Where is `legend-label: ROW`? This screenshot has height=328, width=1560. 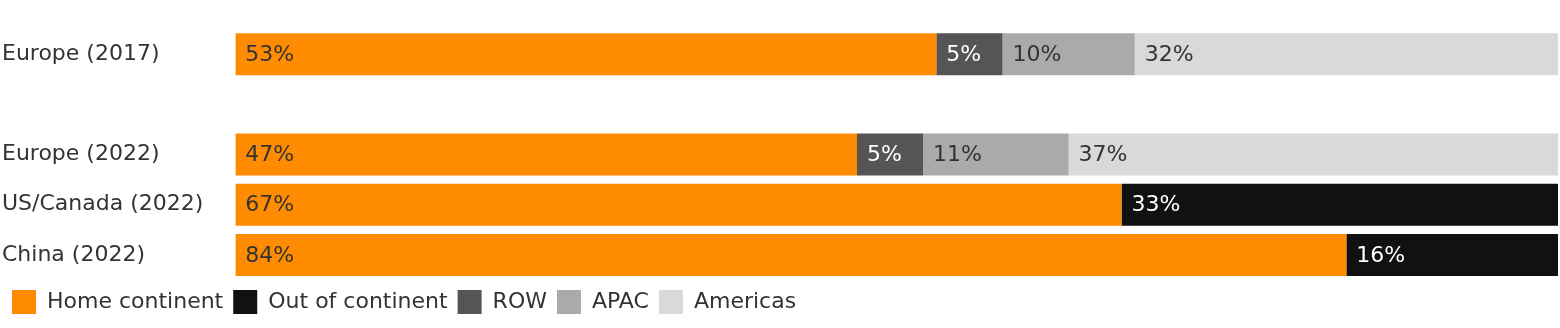
legend-label: ROW is located at coordinates (520, 300).